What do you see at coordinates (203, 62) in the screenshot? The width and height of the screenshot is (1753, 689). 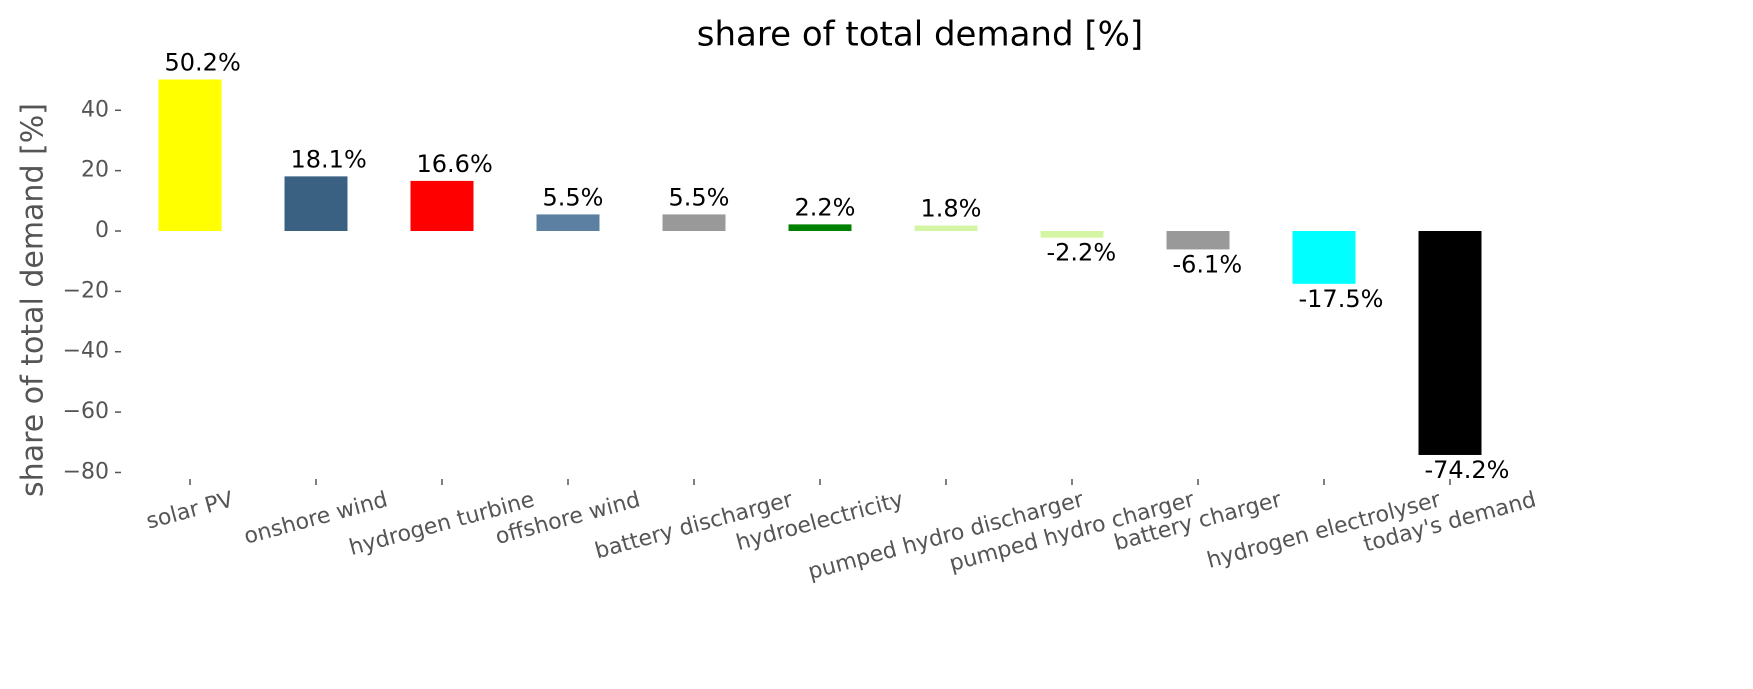 I see `value-label: 50.2%` at bounding box center [203, 62].